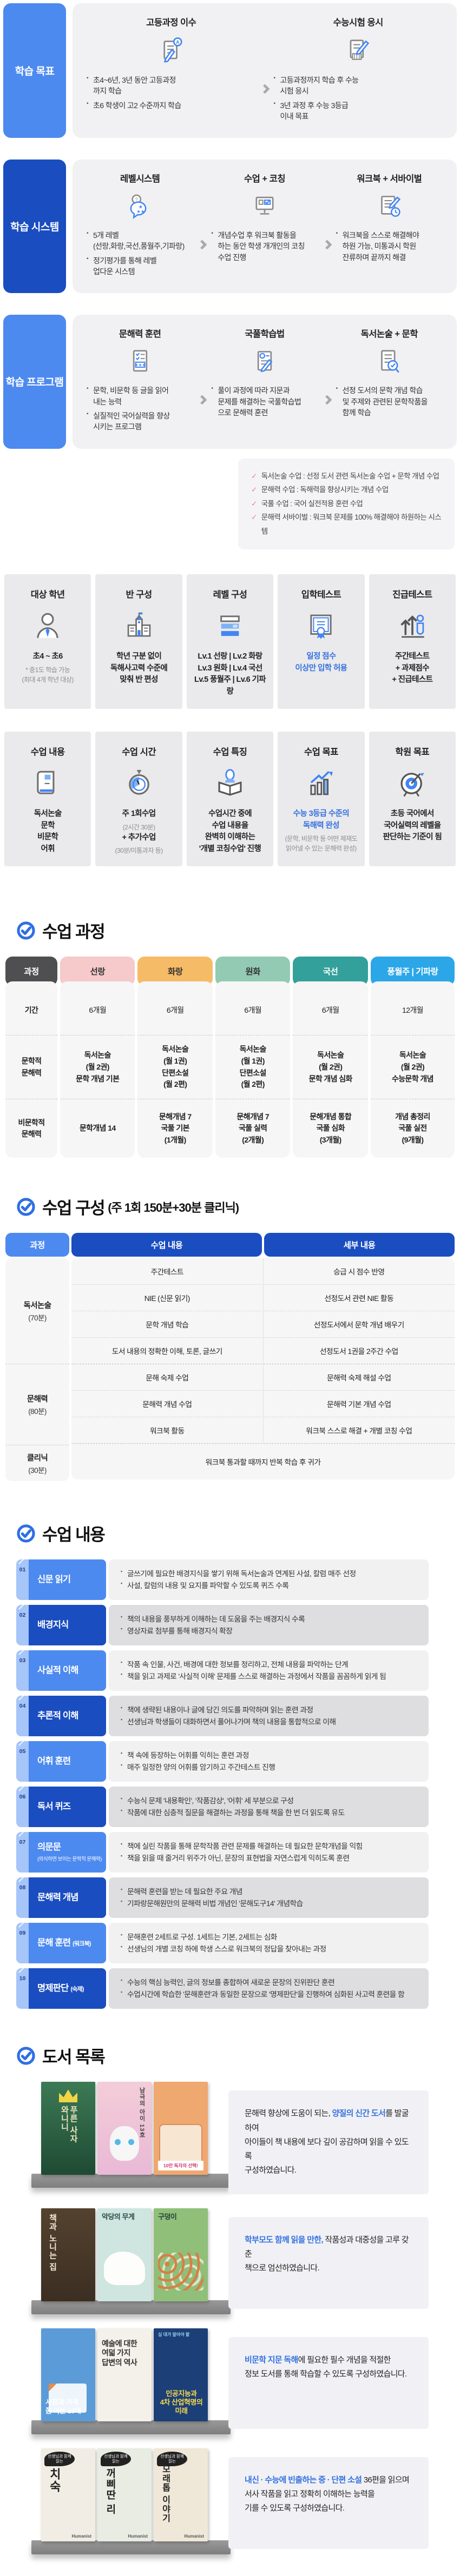  Describe the element at coordinates (389, 362) in the screenshot. I see `document-check-magnifier-icon` at that location.